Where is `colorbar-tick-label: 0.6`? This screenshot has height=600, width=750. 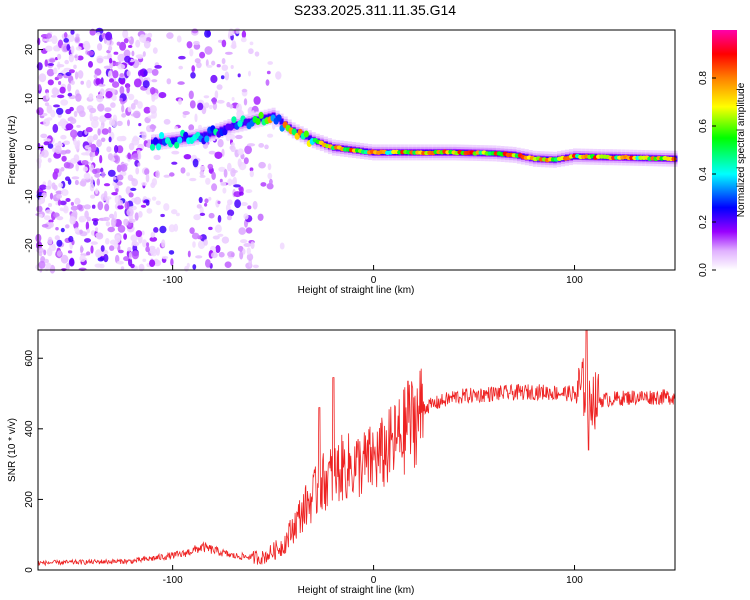 colorbar-tick-label: 0.6 is located at coordinates (703, 126).